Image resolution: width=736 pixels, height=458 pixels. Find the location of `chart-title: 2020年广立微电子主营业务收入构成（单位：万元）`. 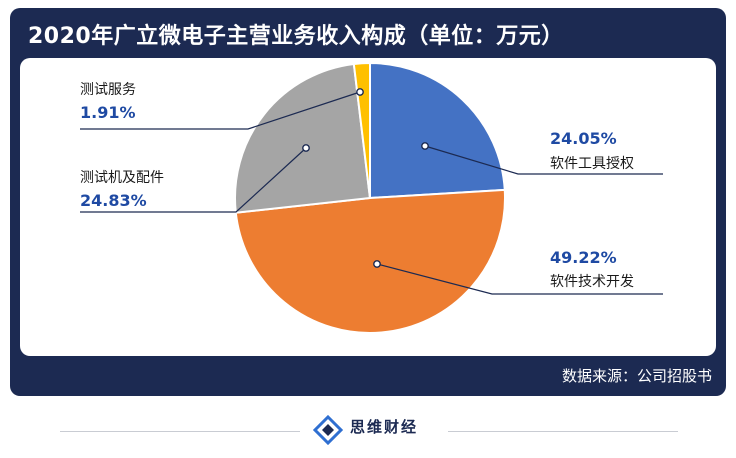

chart-title: 2020年广立微电子主营业务收入构成（单位：万元） is located at coordinates (296, 36).